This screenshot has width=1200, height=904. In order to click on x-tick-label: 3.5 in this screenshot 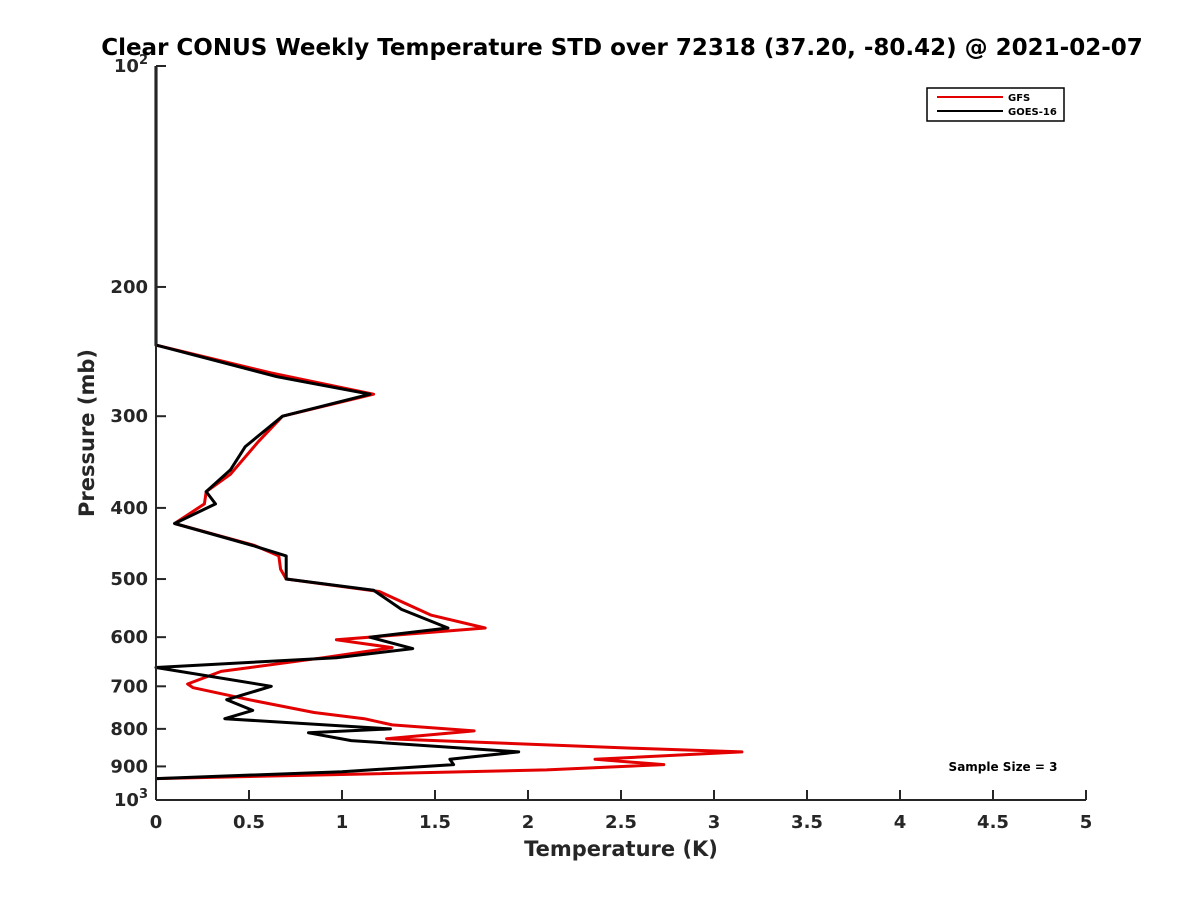, I will do `click(807, 822)`.